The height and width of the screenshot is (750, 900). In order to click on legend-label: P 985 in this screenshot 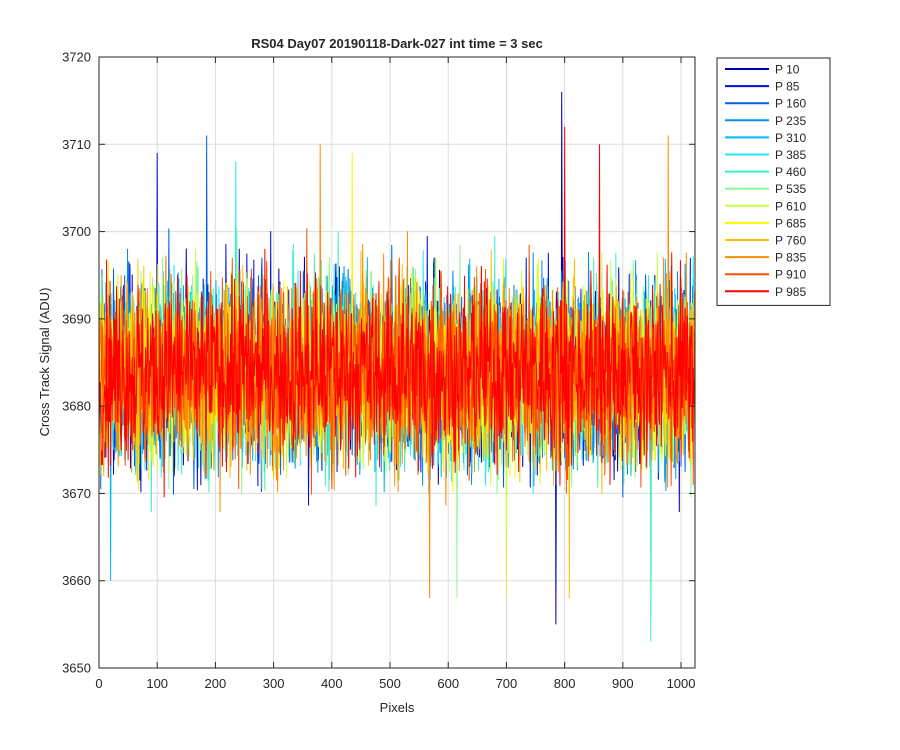, I will do `click(790, 292)`.